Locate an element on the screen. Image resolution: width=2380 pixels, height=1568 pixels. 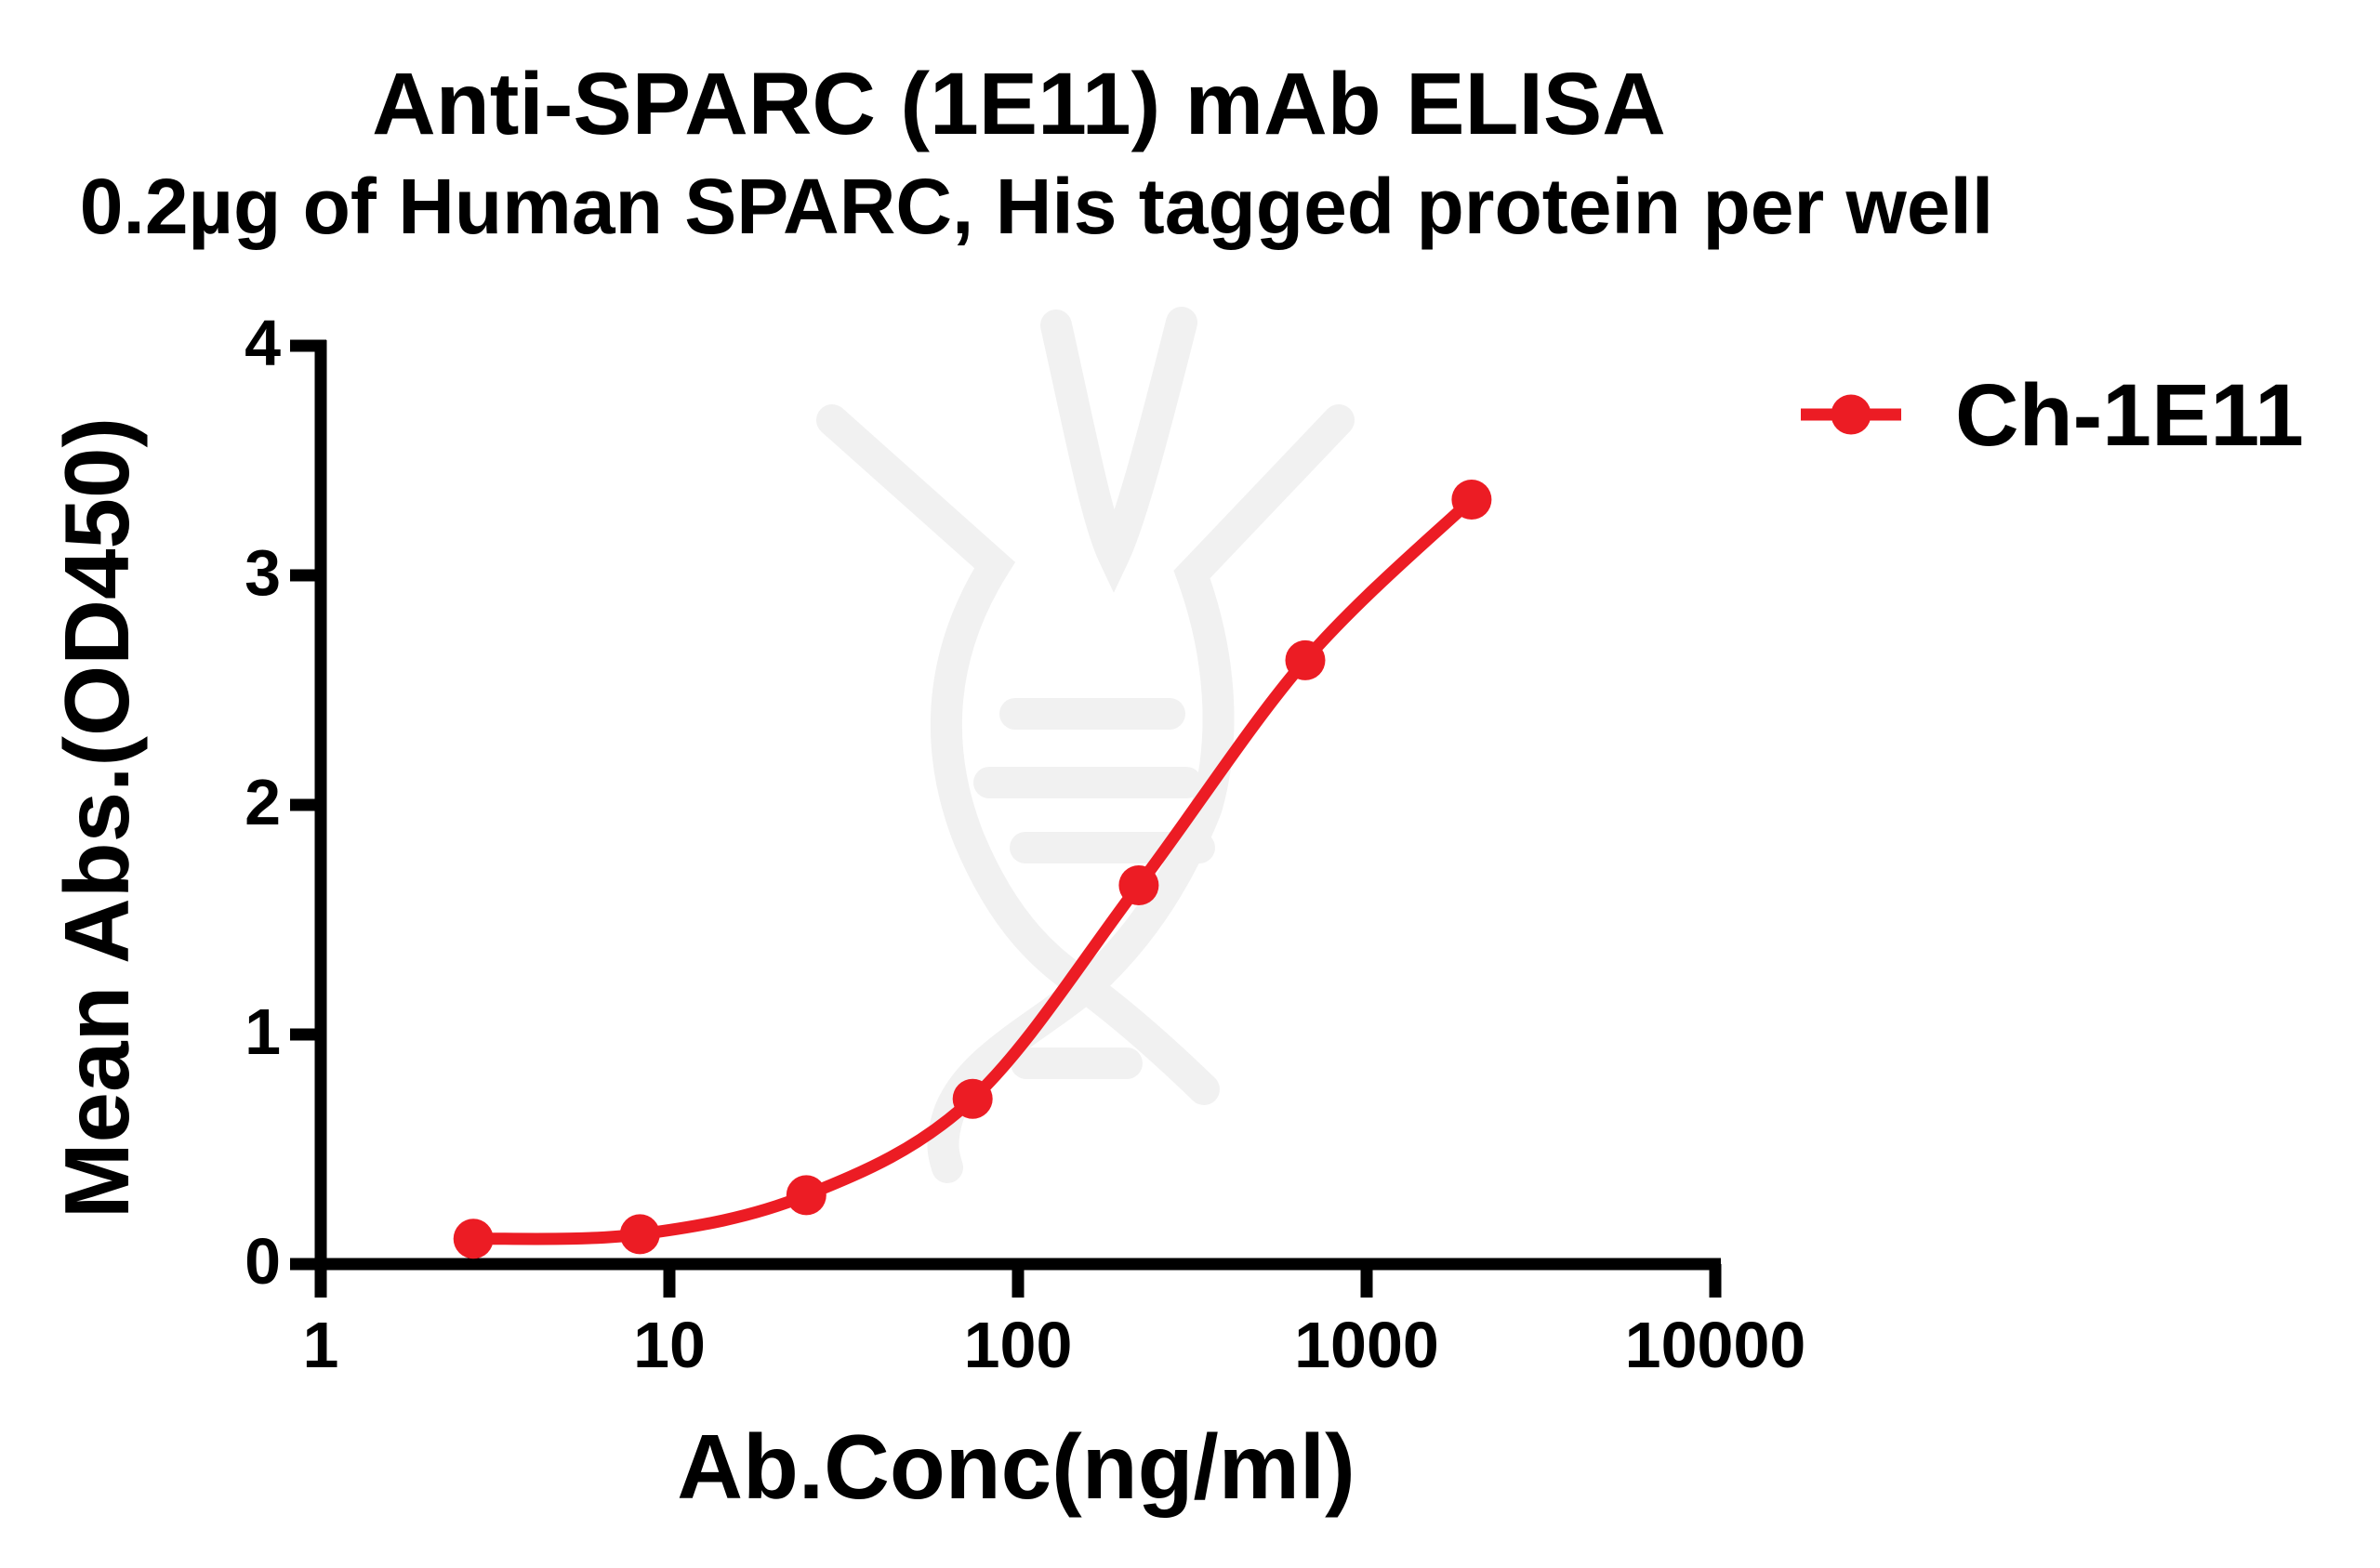
legend-marker is located at coordinates (1851, 415).